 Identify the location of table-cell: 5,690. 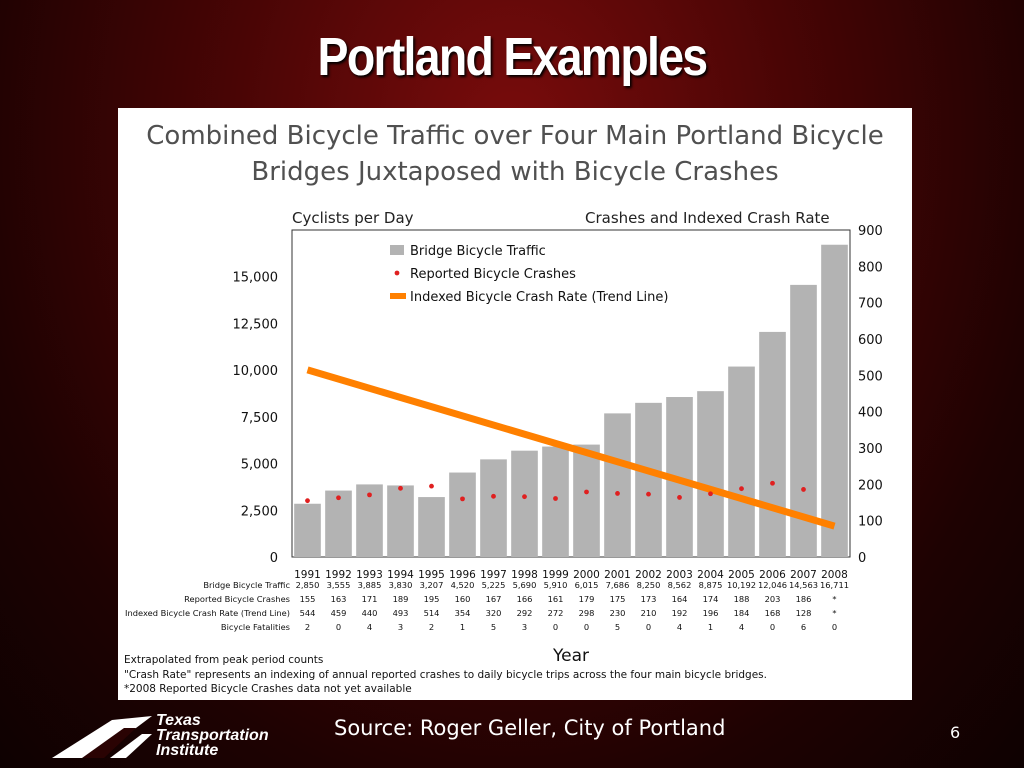
(525, 585).